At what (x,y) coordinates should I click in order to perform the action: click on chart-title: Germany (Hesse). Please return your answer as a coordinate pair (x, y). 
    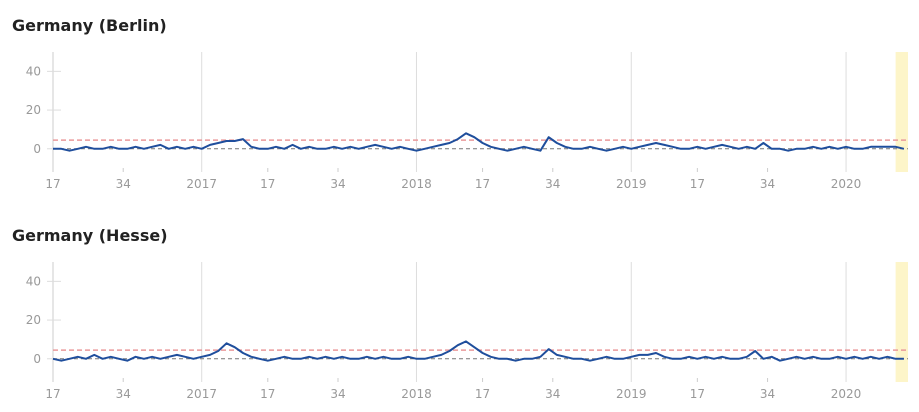
    Looking at the image, I should click on (90, 235).